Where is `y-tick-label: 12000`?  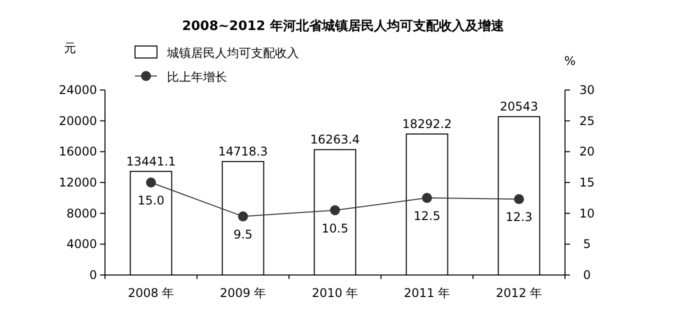
y-tick-label: 12000 is located at coordinates (77, 183).